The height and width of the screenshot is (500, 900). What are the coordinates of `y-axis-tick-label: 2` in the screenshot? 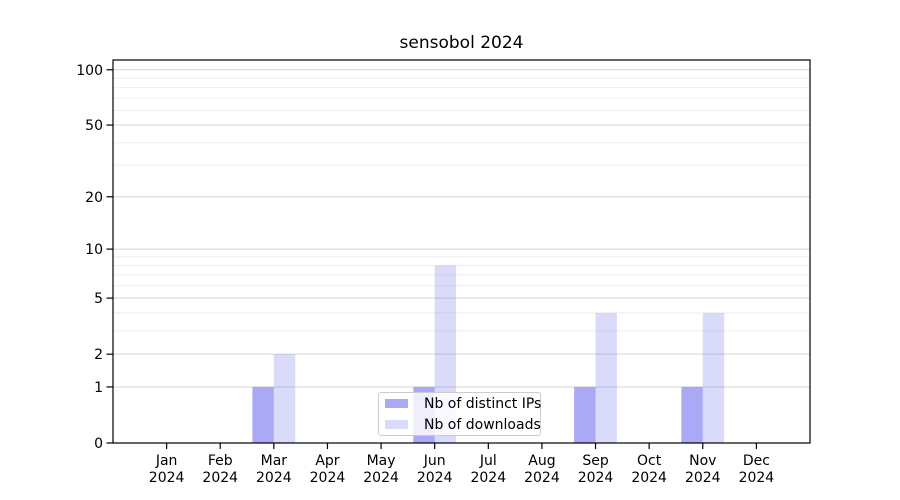 It's located at (98, 355).